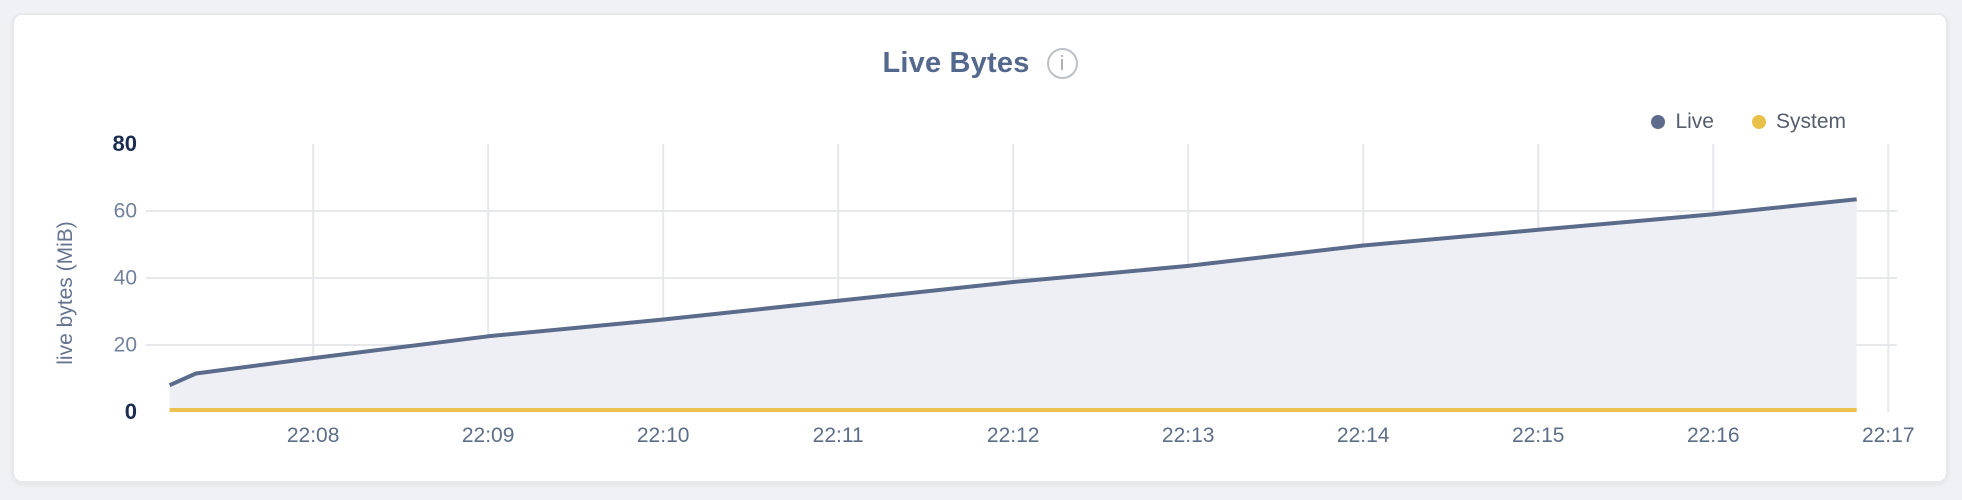 The image size is (1962, 500). Describe the element at coordinates (488, 435) in the screenshot. I see `x-tick-label: 22:09` at that location.